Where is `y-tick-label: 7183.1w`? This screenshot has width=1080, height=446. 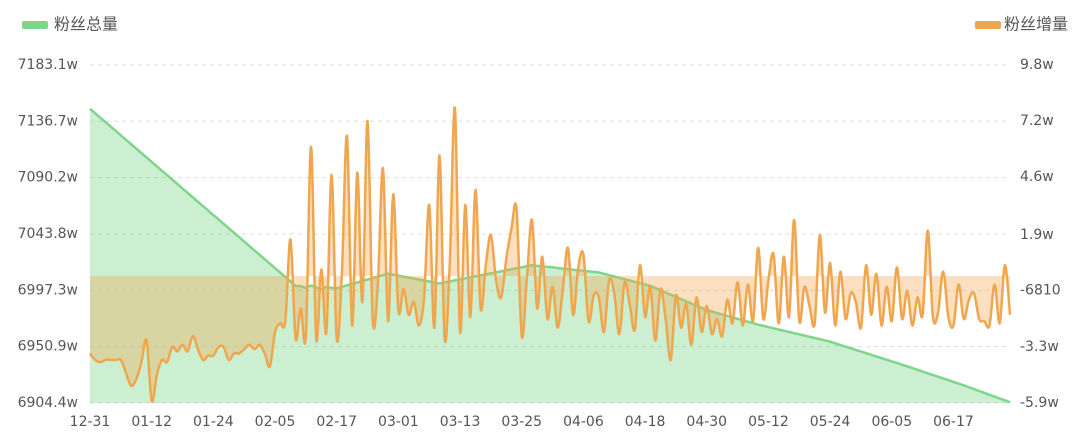 y-tick-label: 7183.1w is located at coordinates (48, 65).